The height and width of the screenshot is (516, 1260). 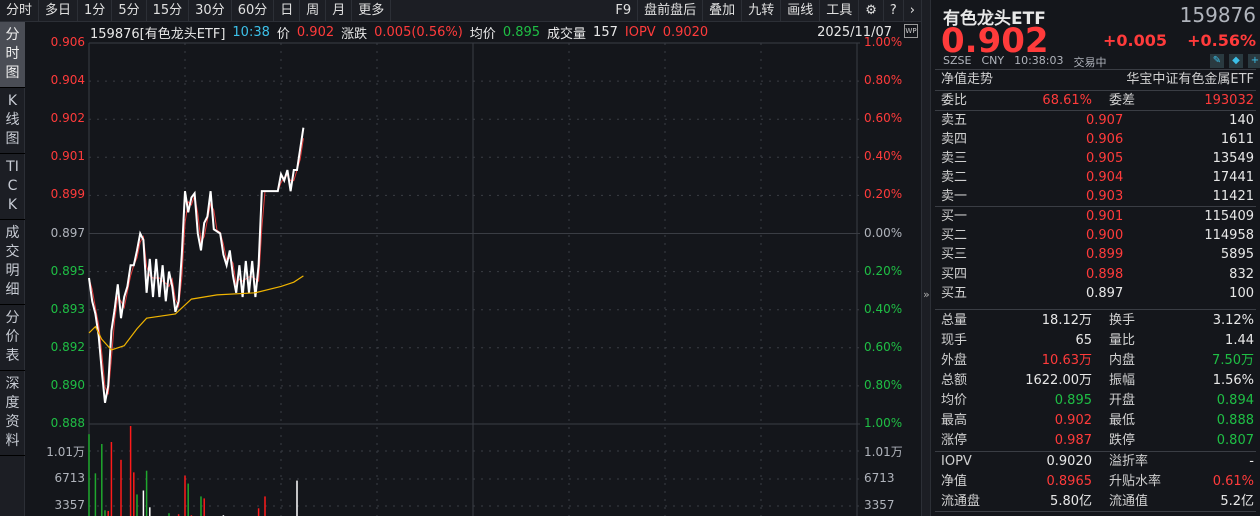 I want to click on tool-button: 画线, so click(x=801, y=11).